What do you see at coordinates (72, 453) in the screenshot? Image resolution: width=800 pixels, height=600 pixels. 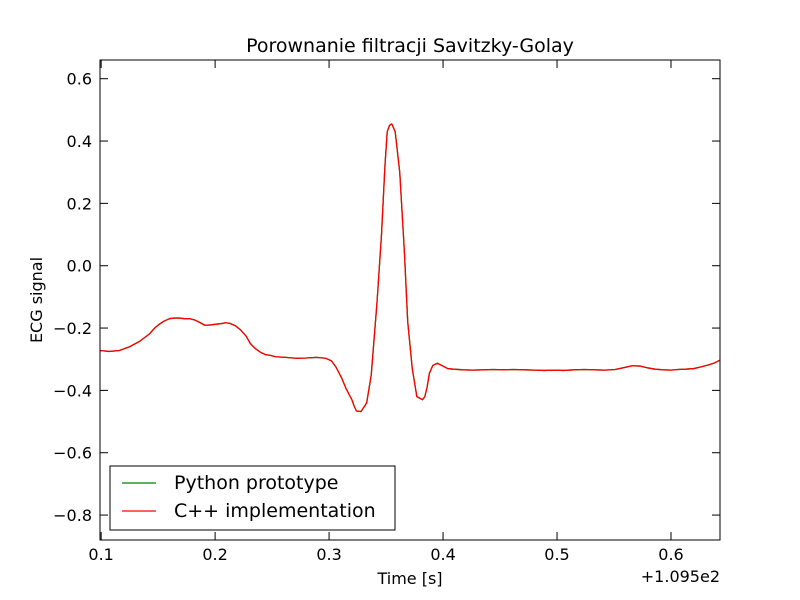 I see `y-tick-label: −0.6` at bounding box center [72, 453].